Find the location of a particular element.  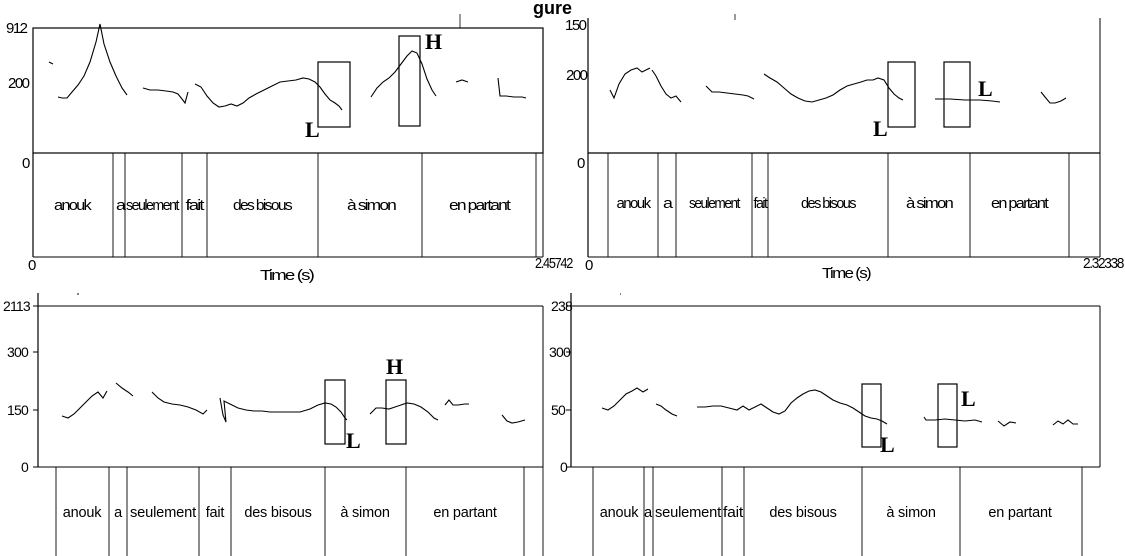

x-end: 2.32338 is located at coordinates (1103, 263).